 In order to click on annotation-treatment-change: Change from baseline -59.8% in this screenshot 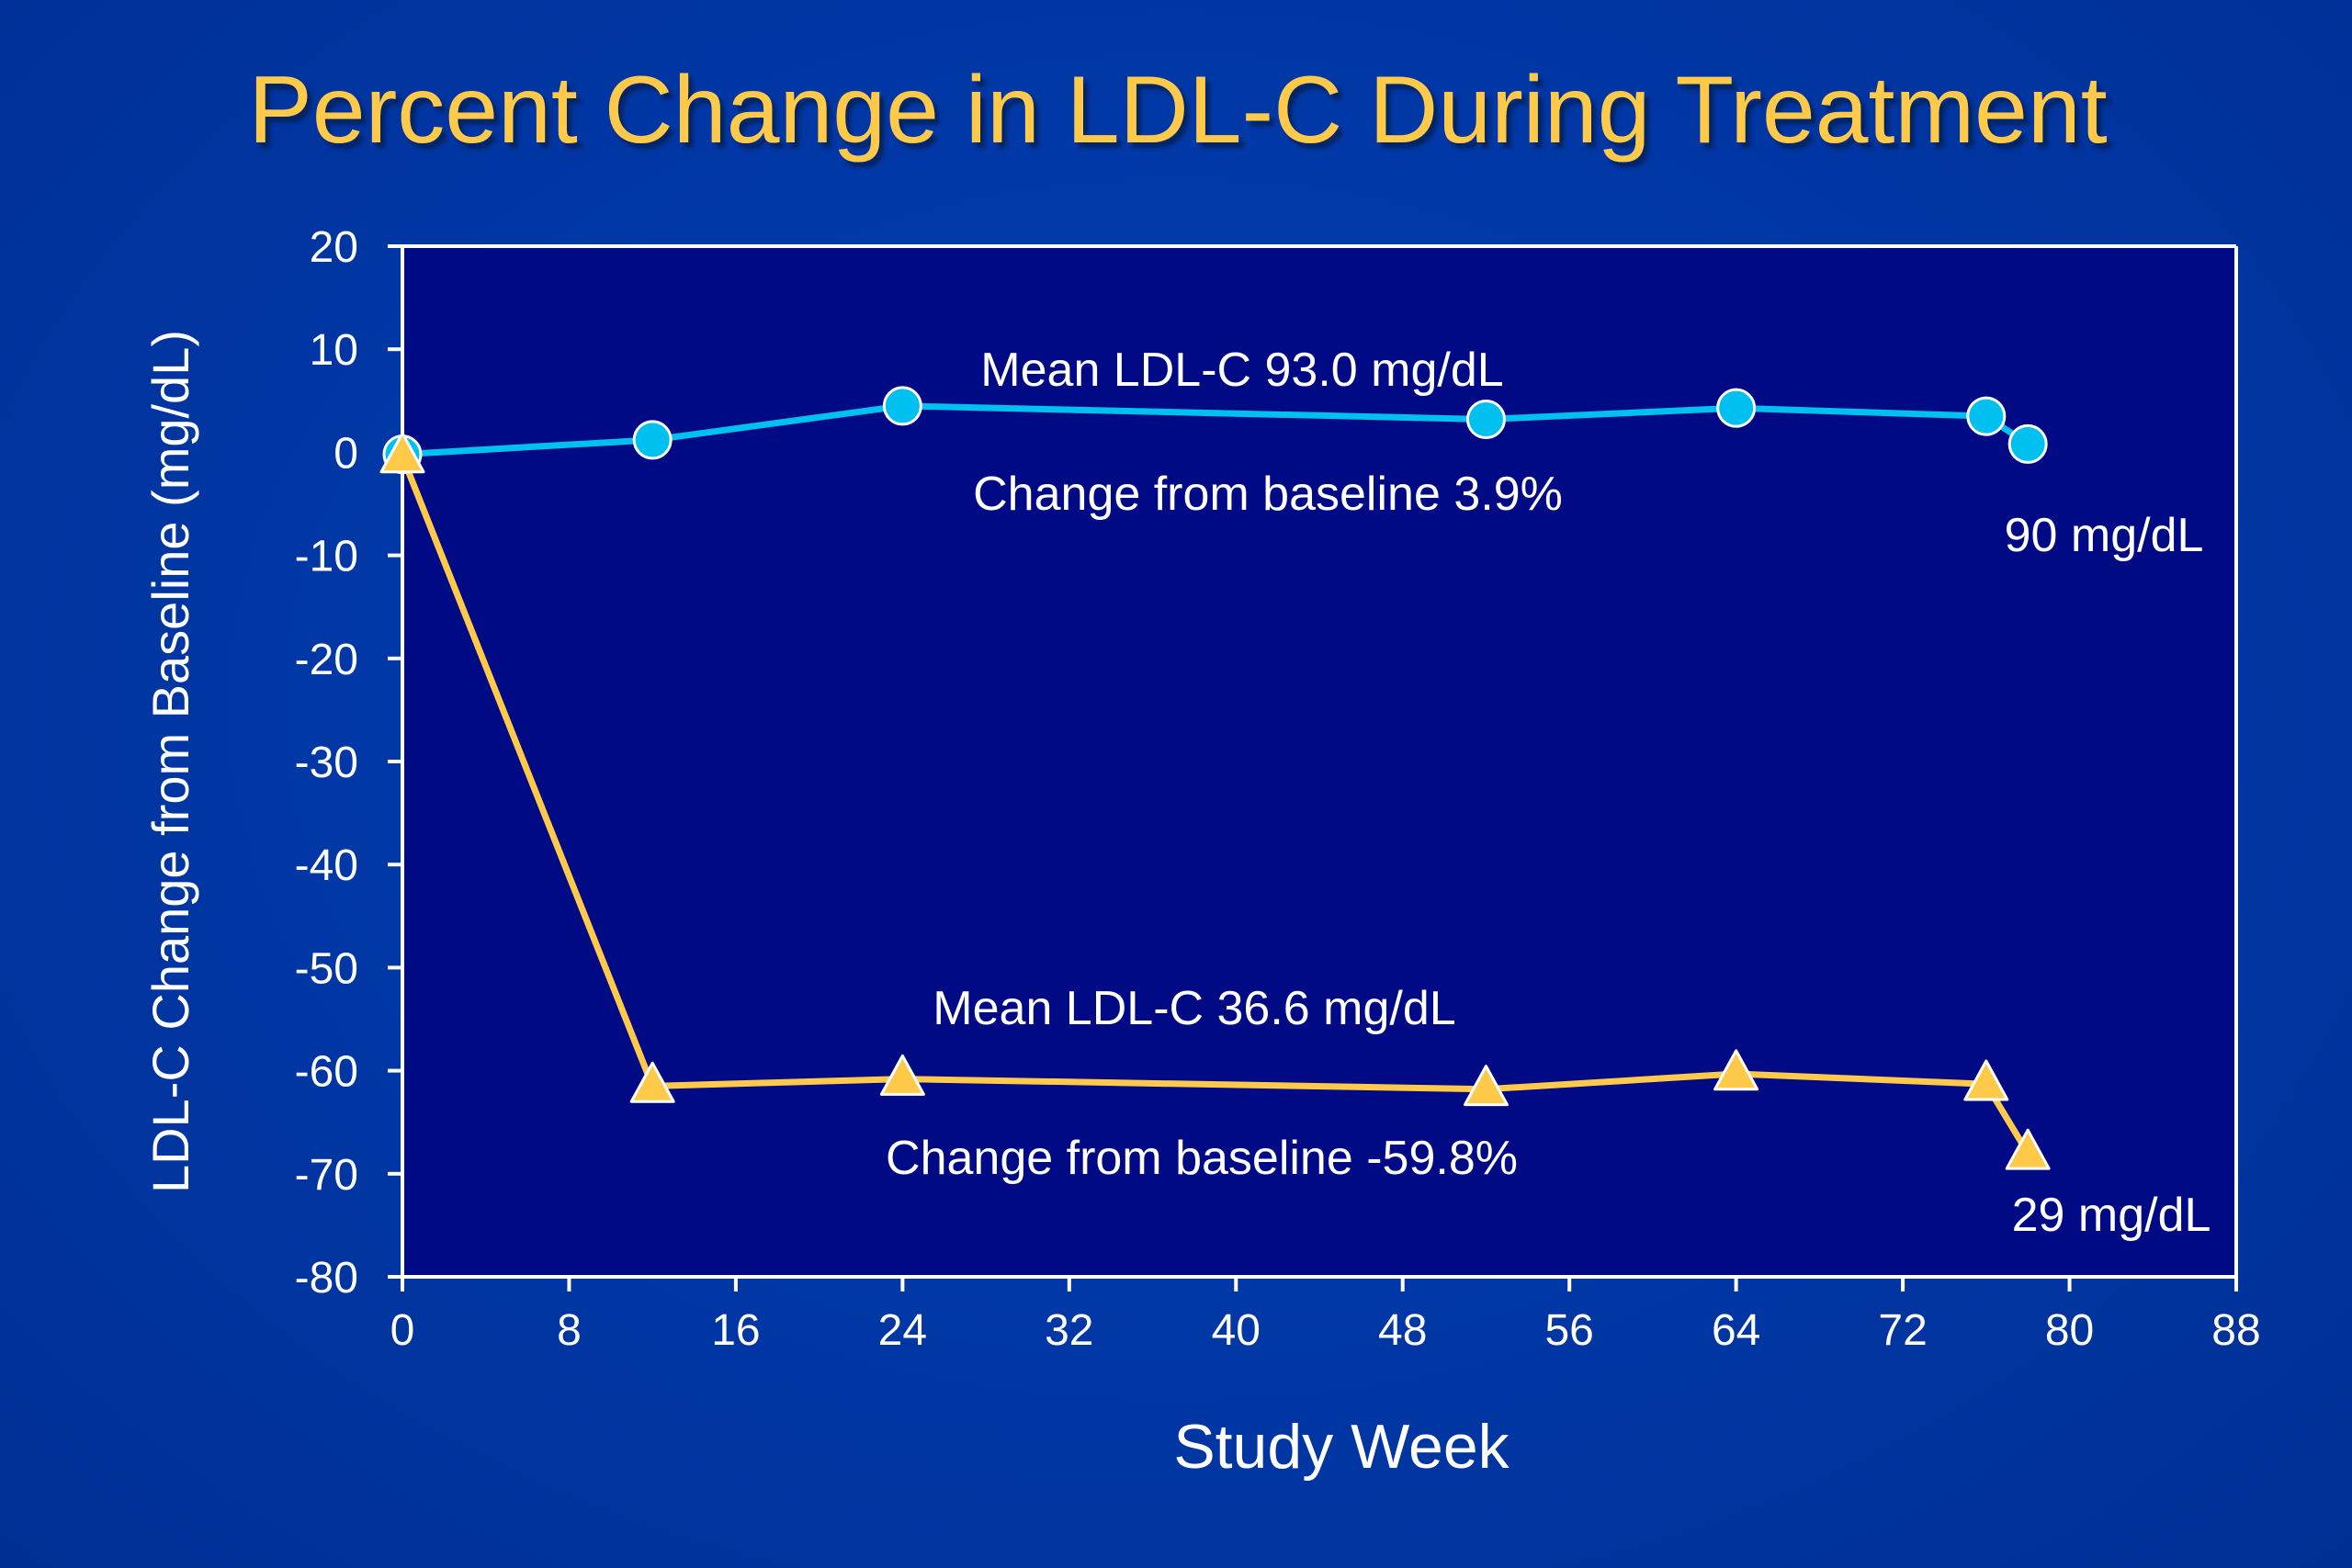, I will do `click(1202, 1158)`.